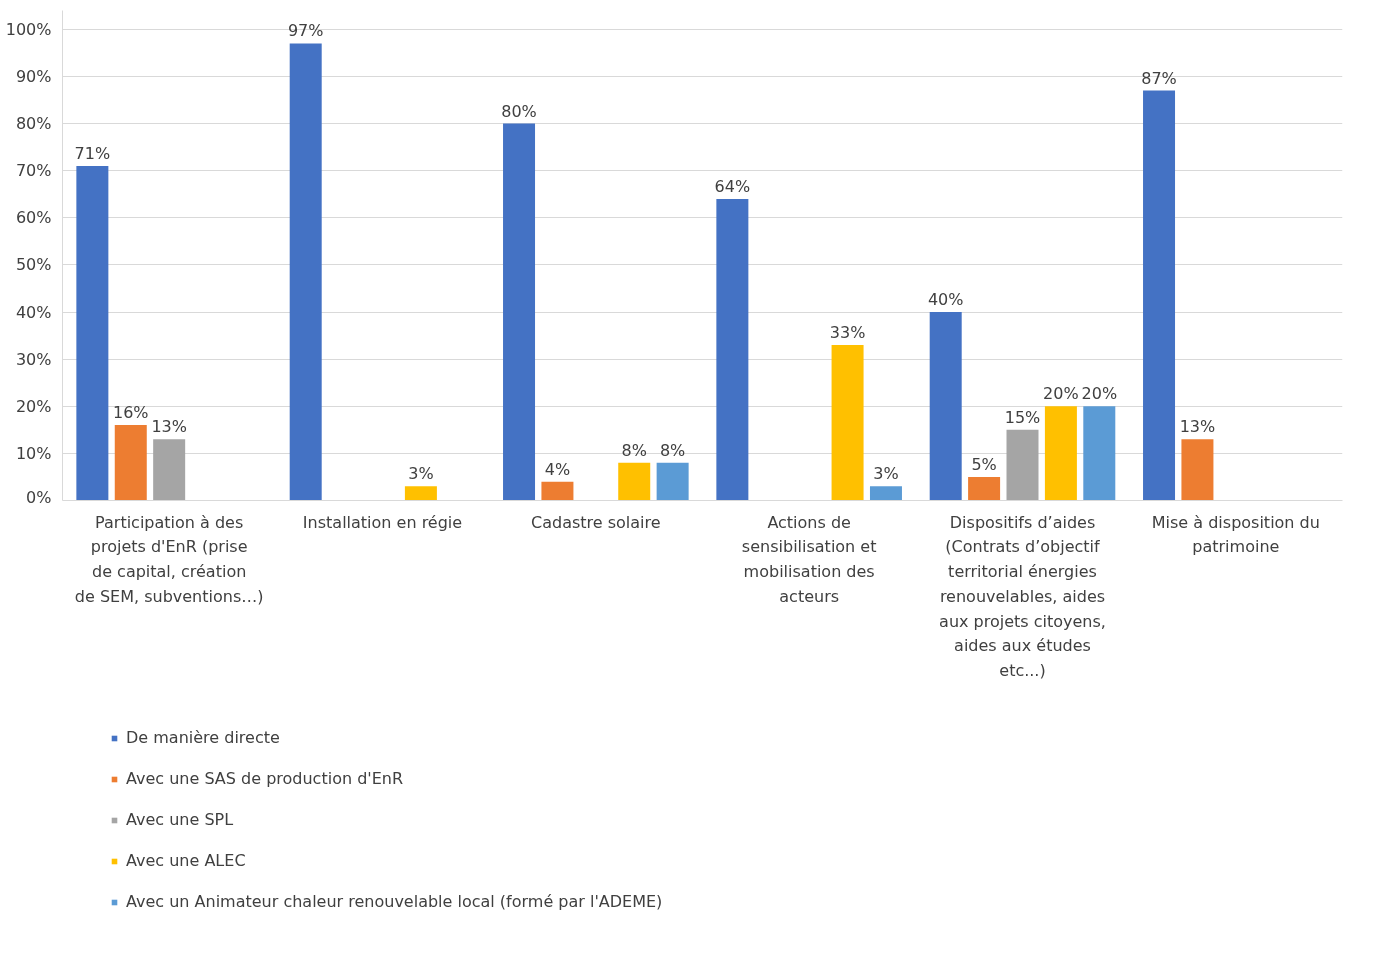 The width and height of the screenshot is (1384, 954). I want to click on legend-label: Avec une SPL, so click(180, 819).